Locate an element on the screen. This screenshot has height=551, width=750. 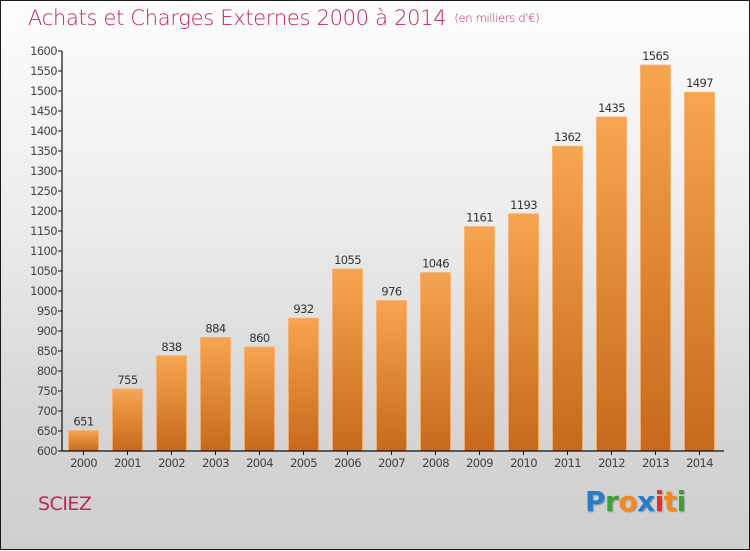
y-tick-label: 1200 is located at coordinates (43, 211).